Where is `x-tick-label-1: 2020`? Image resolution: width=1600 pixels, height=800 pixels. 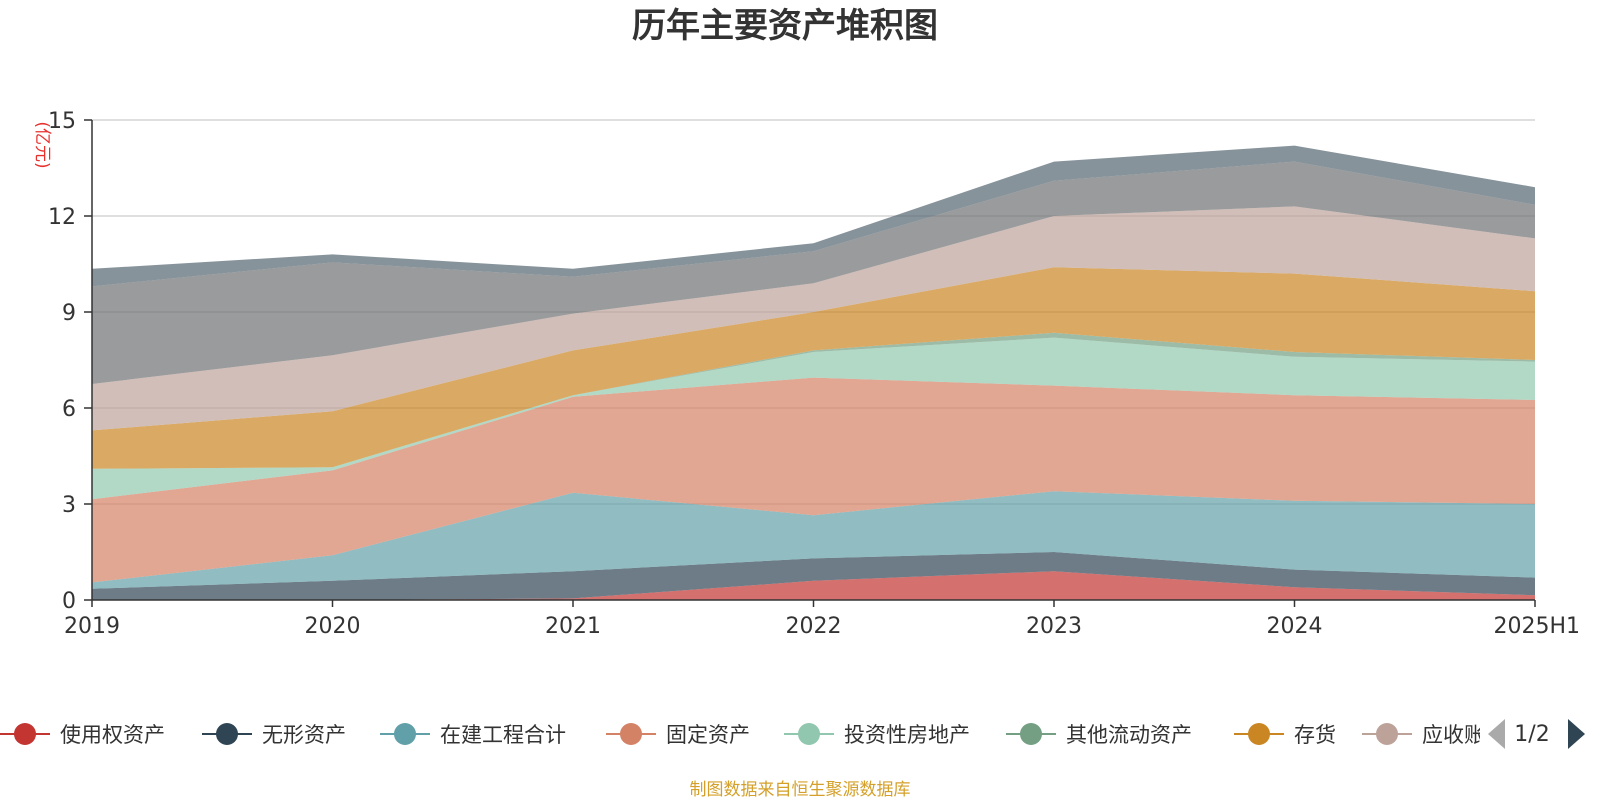 x-tick-label-1: 2020 is located at coordinates (333, 626).